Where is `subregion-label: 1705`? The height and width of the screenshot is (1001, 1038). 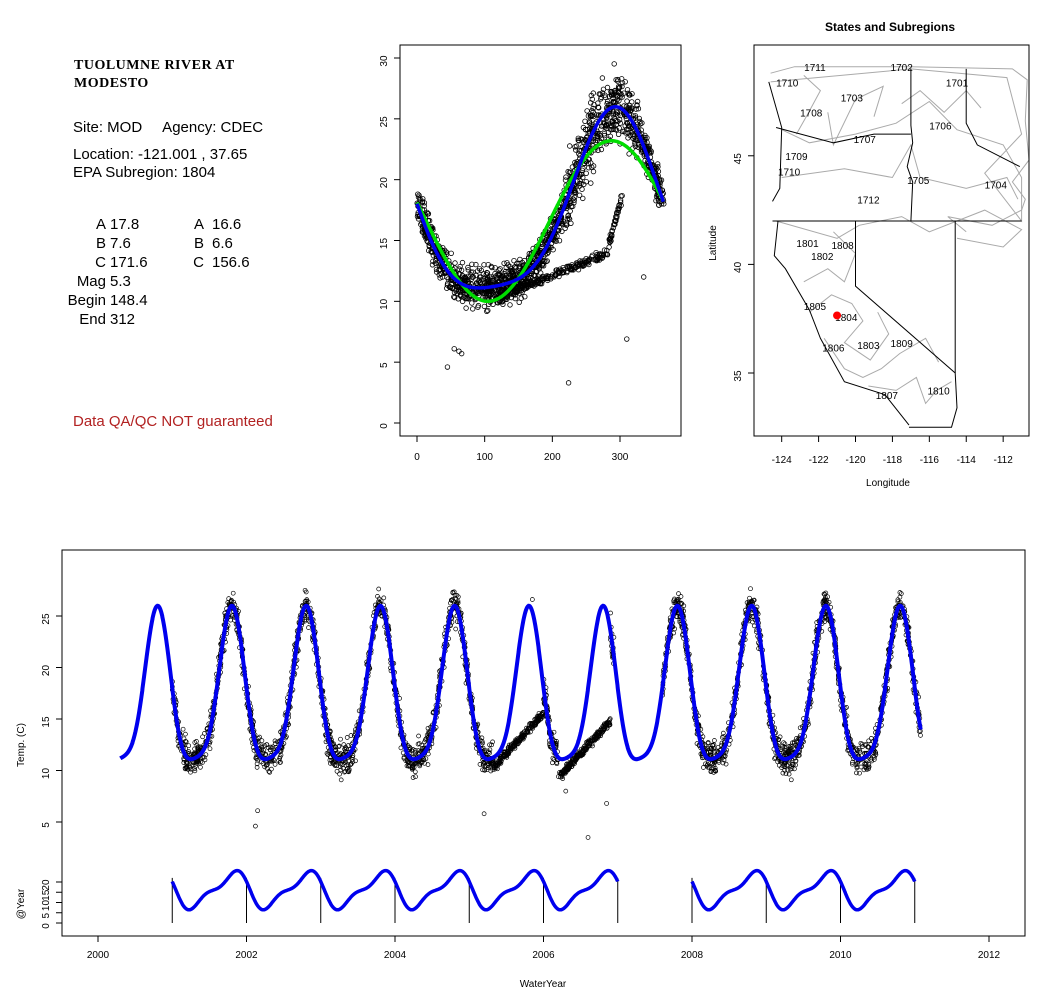 subregion-label: 1705 is located at coordinates (918, 181).